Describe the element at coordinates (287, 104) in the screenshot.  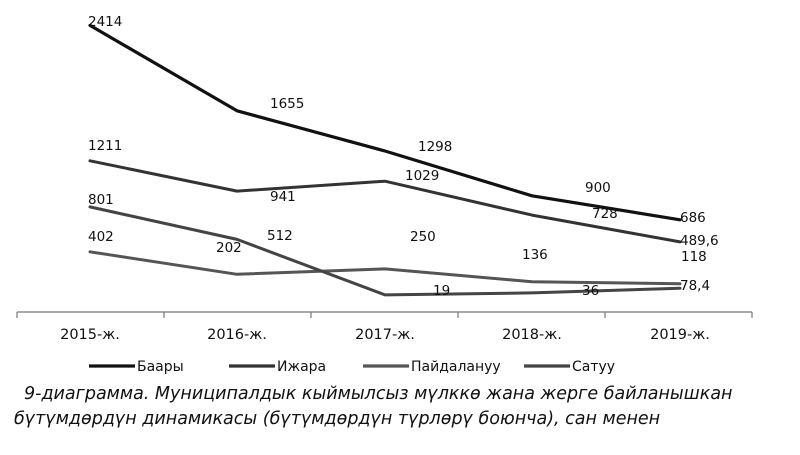
I see `data-label: 1655` at that location.